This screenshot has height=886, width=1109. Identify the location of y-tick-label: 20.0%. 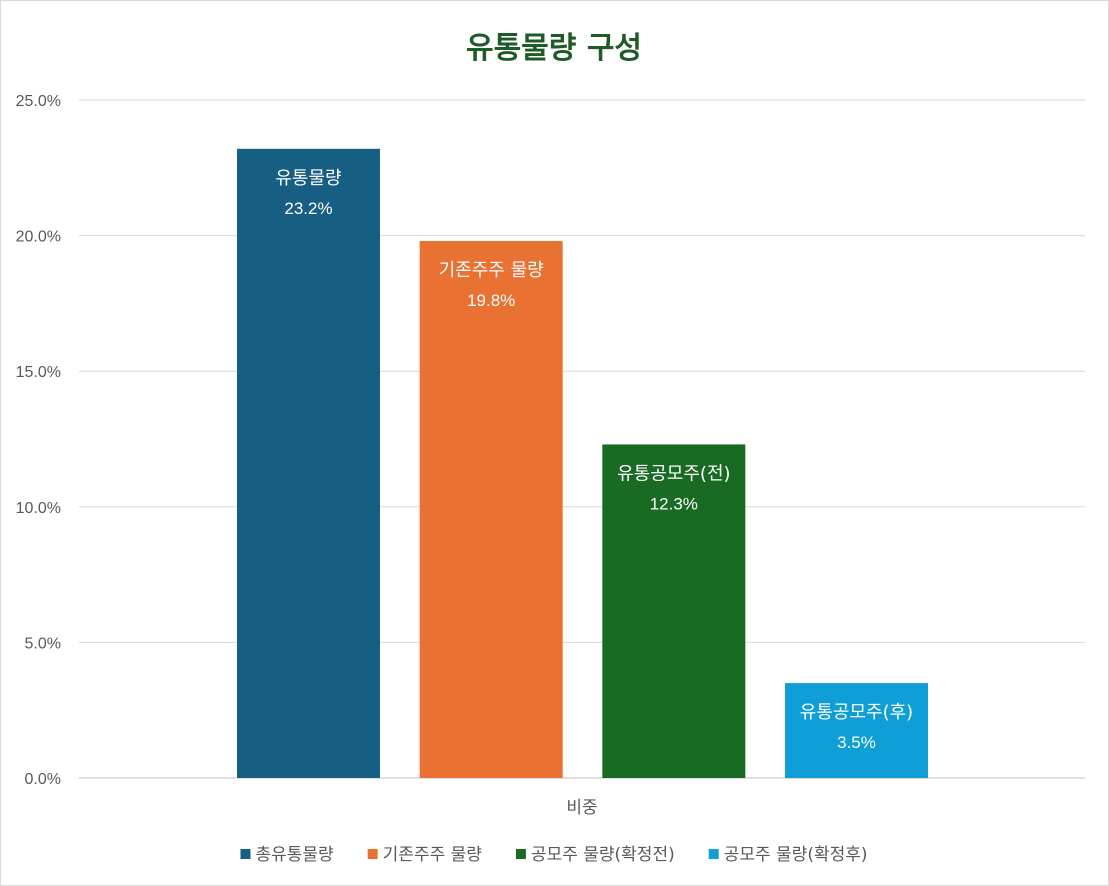
(38, 237).